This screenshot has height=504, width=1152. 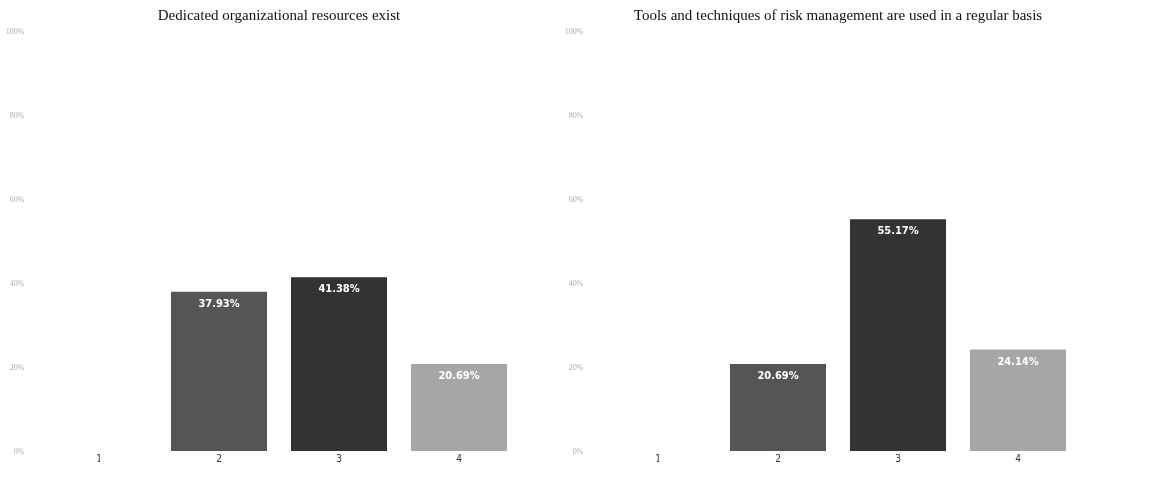 I want to click on data-label: 37.93%, so click(x=219, y=303).